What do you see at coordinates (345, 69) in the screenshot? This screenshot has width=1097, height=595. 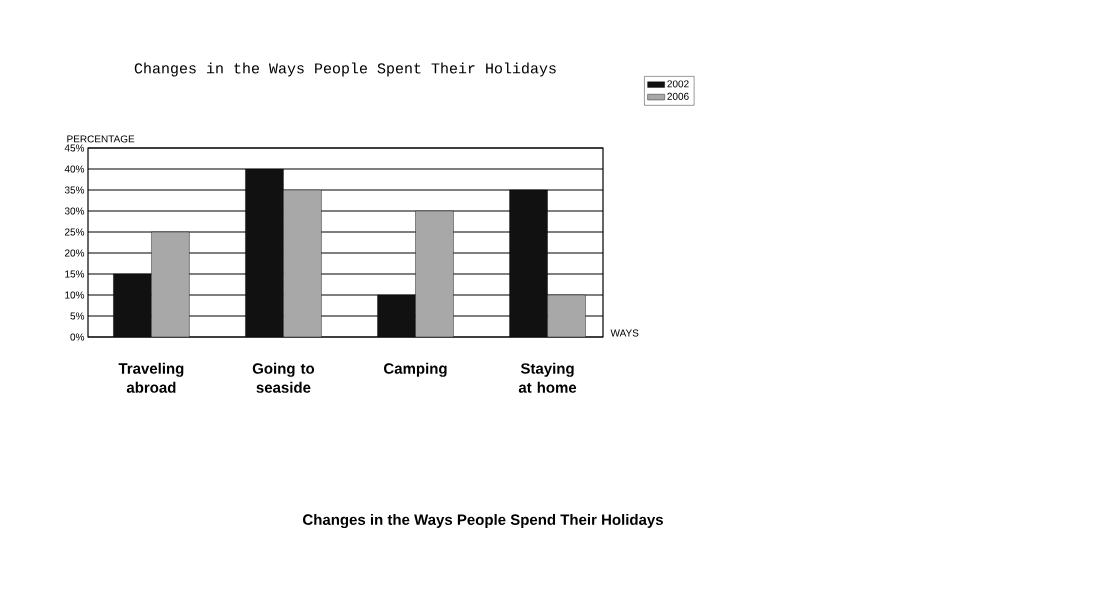 I see `chart-title: Changes in the Ways People Spent Their Holidays` at bounding box center [345, 69].